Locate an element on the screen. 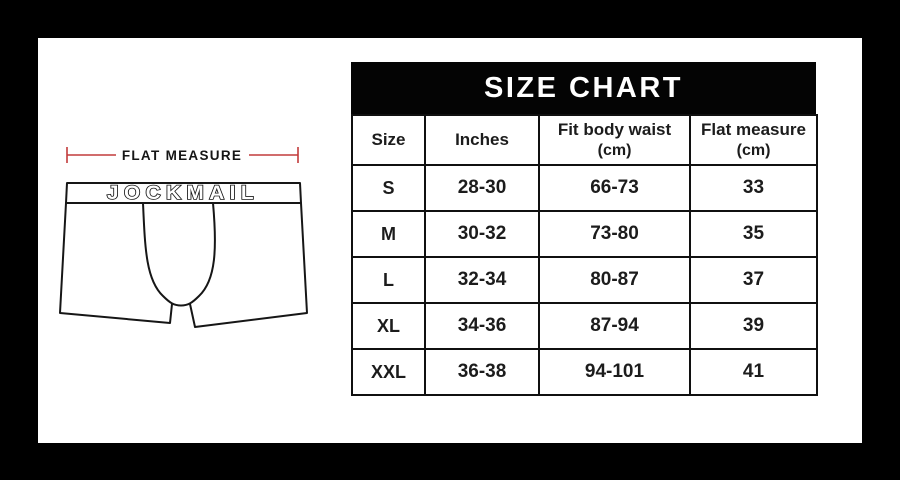  col-header-fit-body-waist-unit: (cm) is located at coordinates (614, 150).